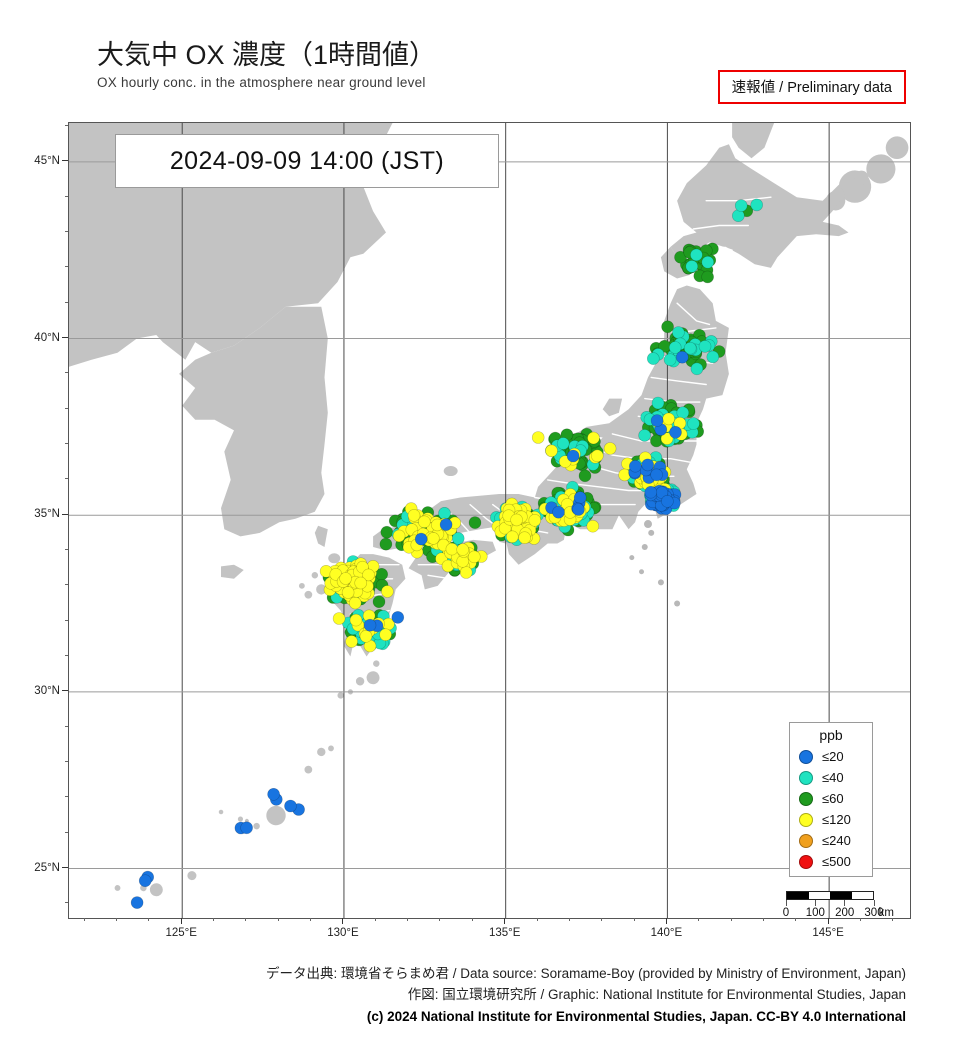  I want to click on timestamp-box: 2024-09-09 14:00 (JST), so click(307, 161).